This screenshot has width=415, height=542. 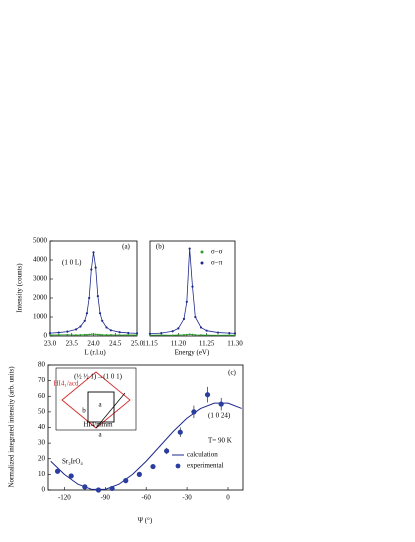 I want to click on series-line, so click(x=192, y=334).